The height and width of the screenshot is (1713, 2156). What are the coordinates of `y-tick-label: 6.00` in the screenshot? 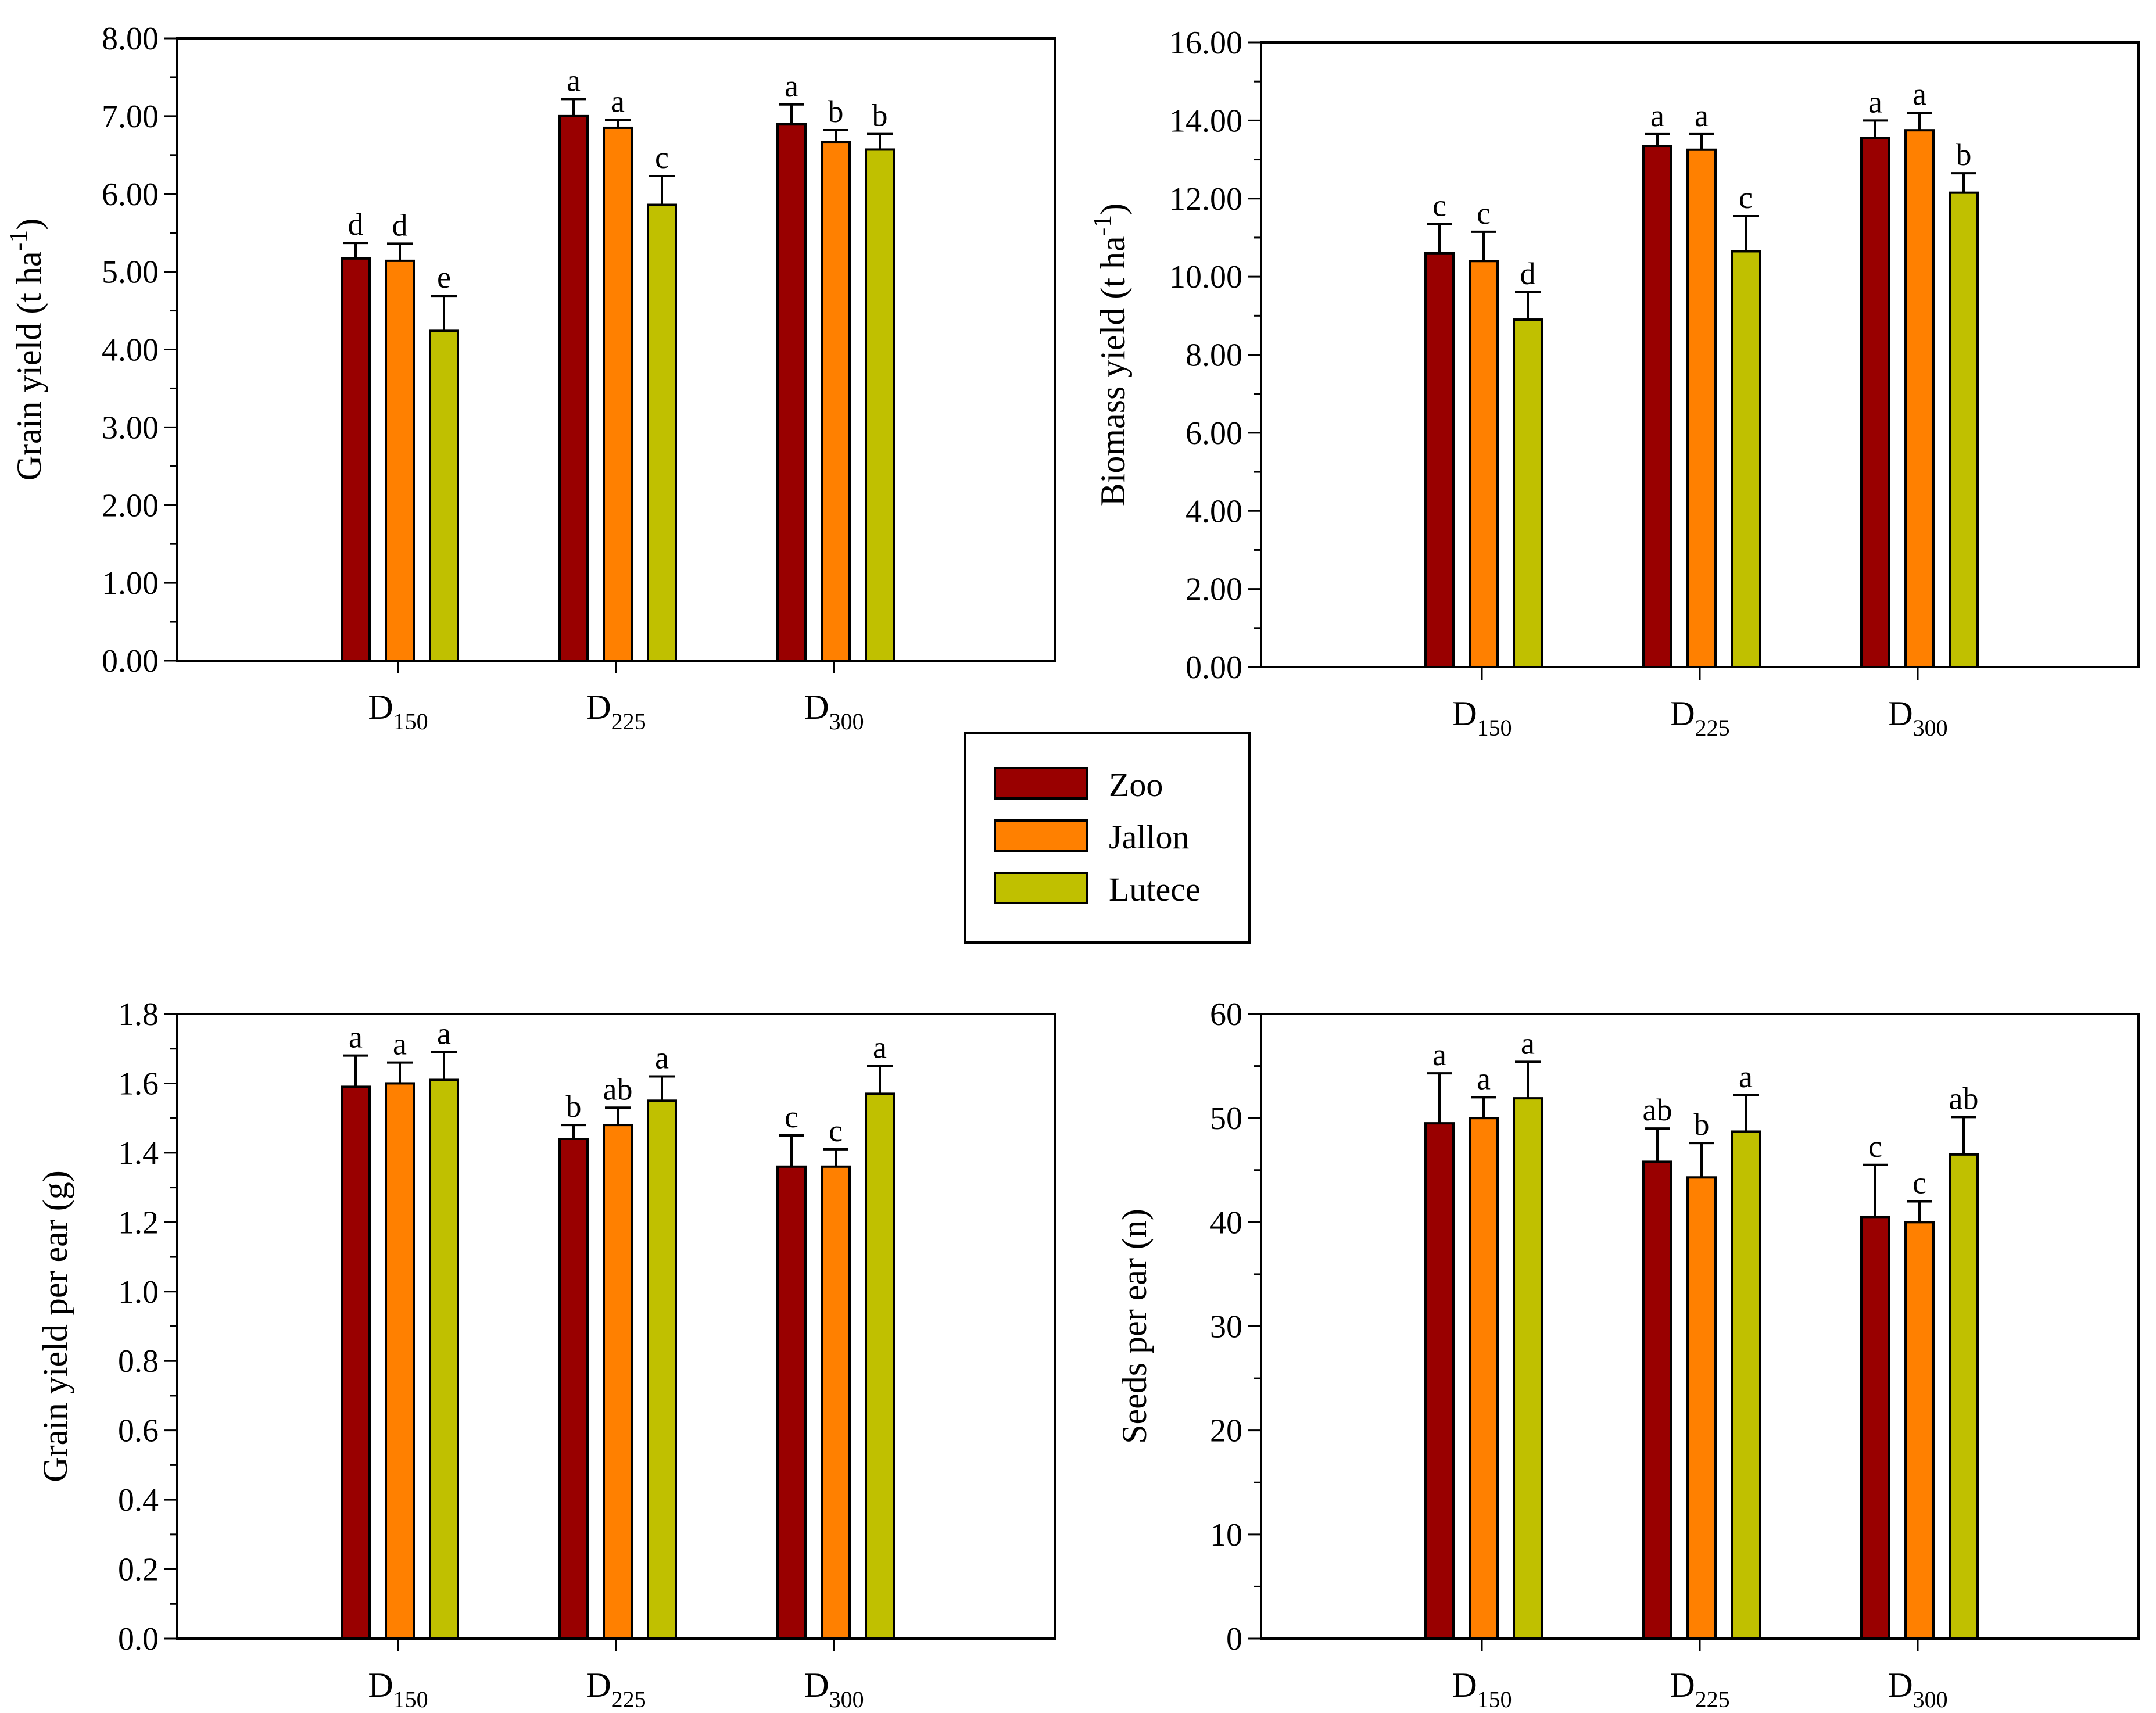 It's located at (130, 195).